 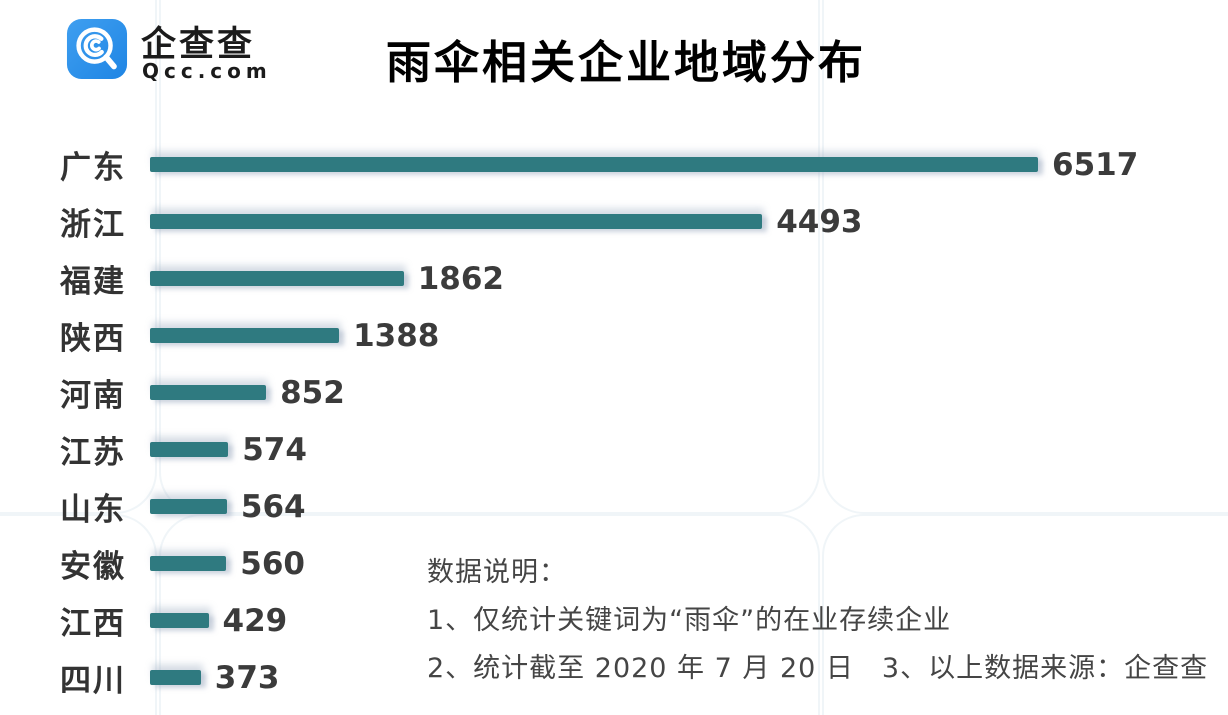 What do you see at coordinates (599, 506) in the screenshot?
I see `chart-row: 山东 564` at bounding box center [599, 506].